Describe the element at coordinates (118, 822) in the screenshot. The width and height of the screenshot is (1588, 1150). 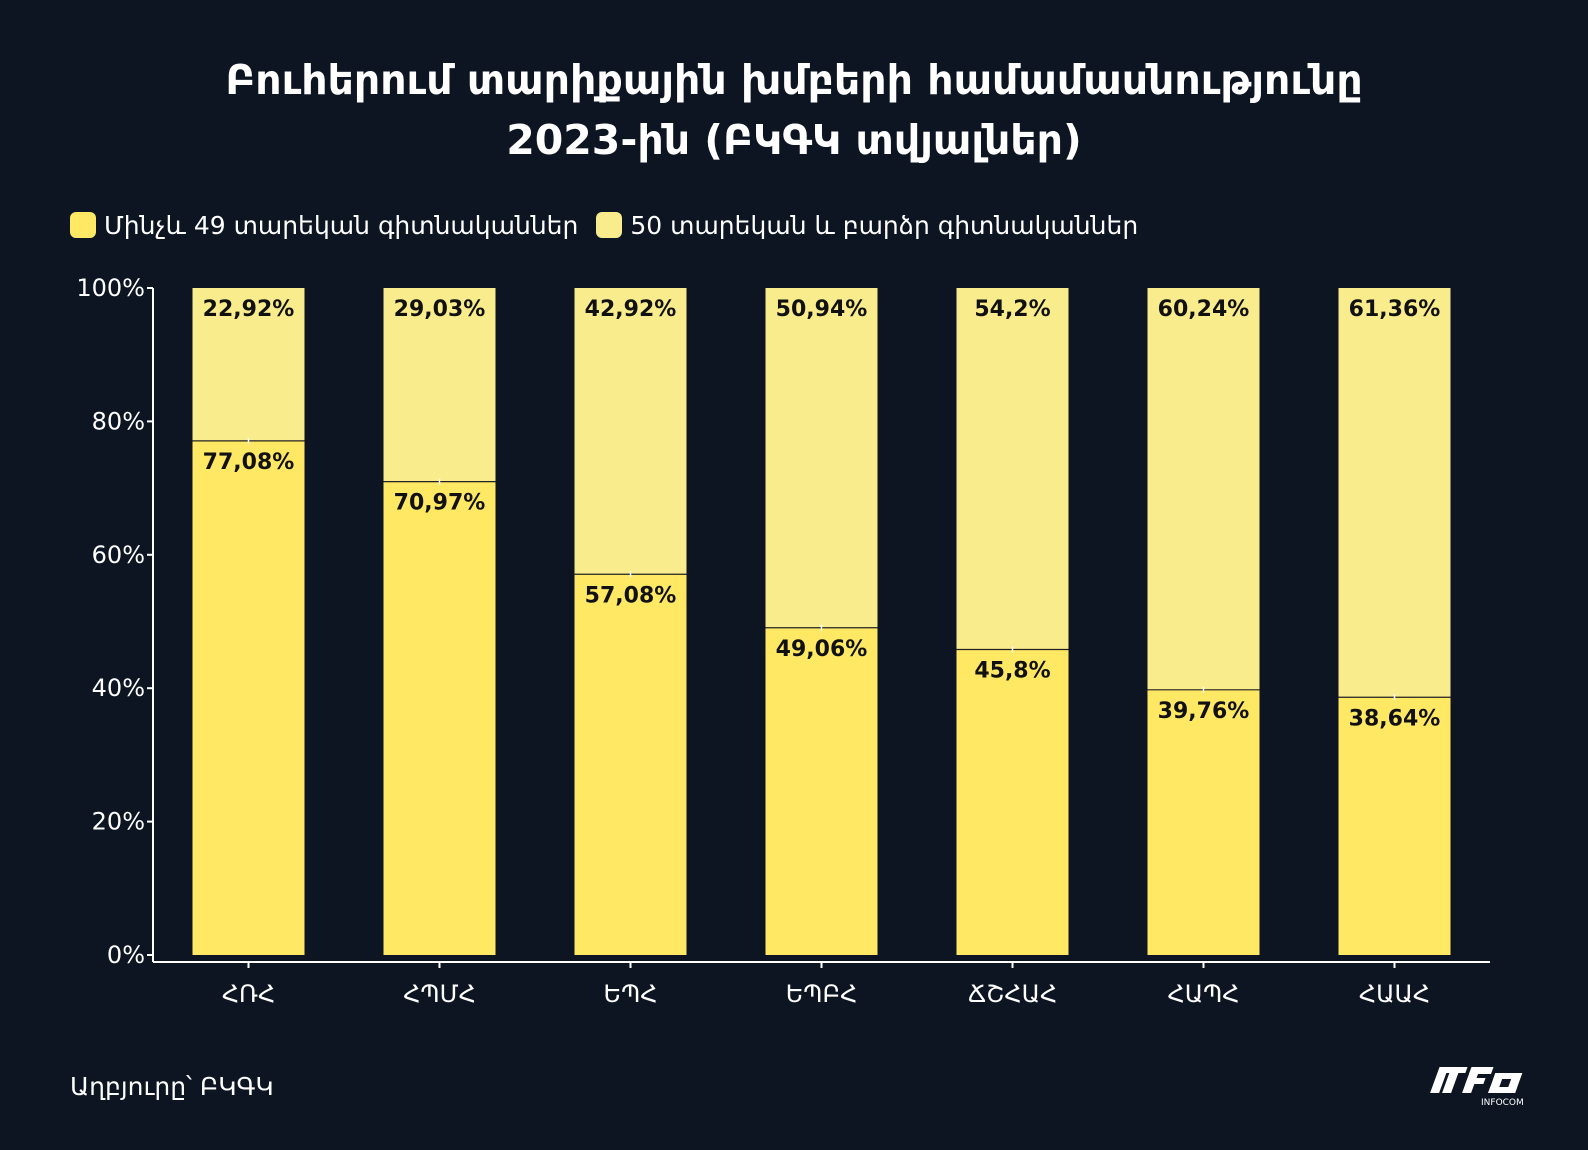
I see `y-tick-label-20: 20%` at that location.